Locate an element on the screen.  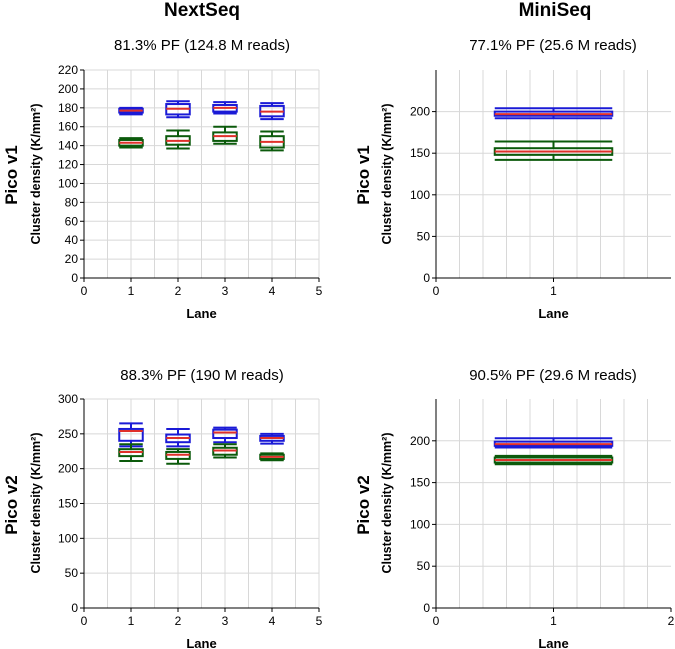
y-tick-label: 180 is located at coordinates (68, 108).